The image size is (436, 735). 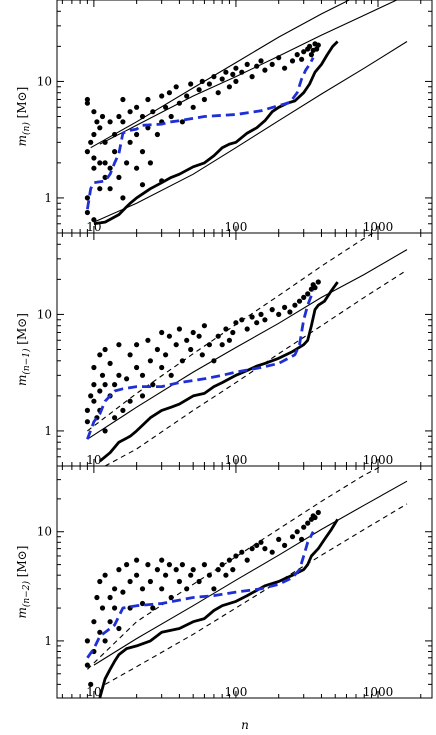 I want to click on y-tick-label: 1, so click(x=48, y=641).